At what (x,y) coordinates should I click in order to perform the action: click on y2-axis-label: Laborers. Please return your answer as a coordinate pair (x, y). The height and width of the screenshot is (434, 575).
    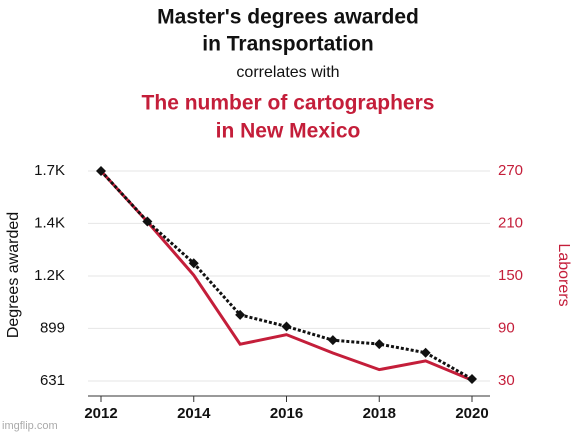
    Looking at the image, I should click on (563, 274).